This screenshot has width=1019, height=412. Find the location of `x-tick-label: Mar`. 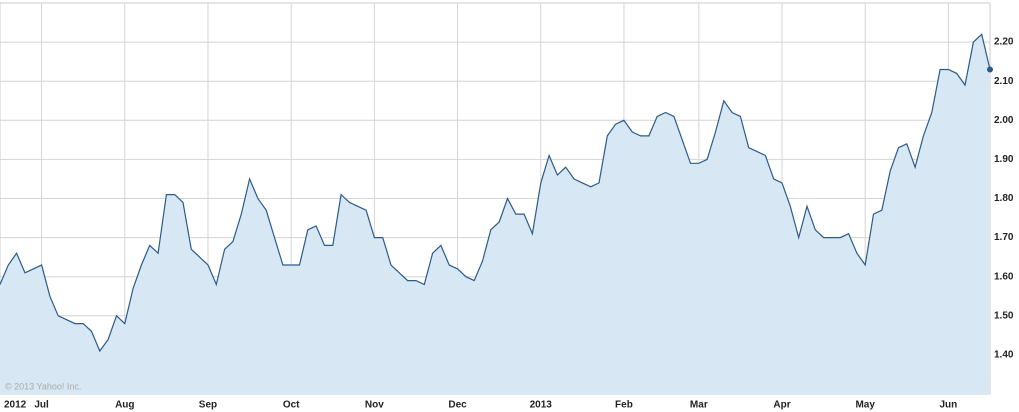

x-tick-label: Mar is located at coordinates (699, 405).